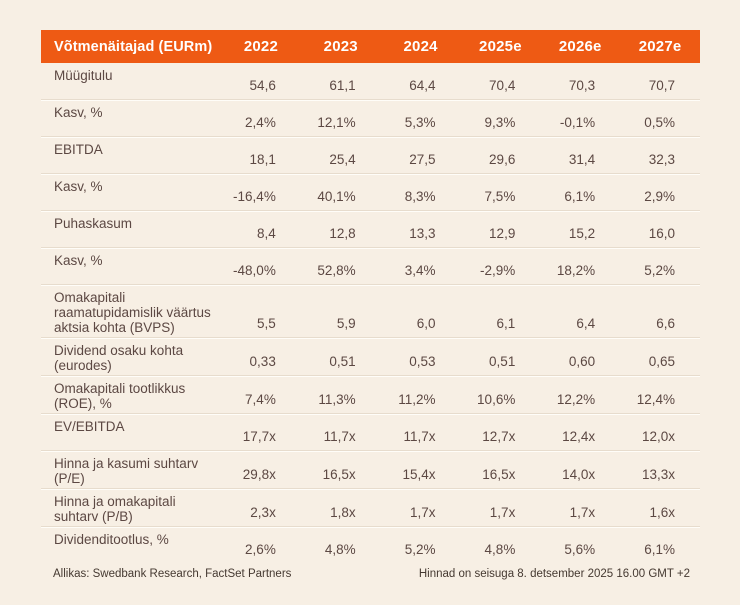  What do you see at coordinates (661, 159) in the screenshot?
I see `cell-value: 32,3` at bounding box center [661, 159].